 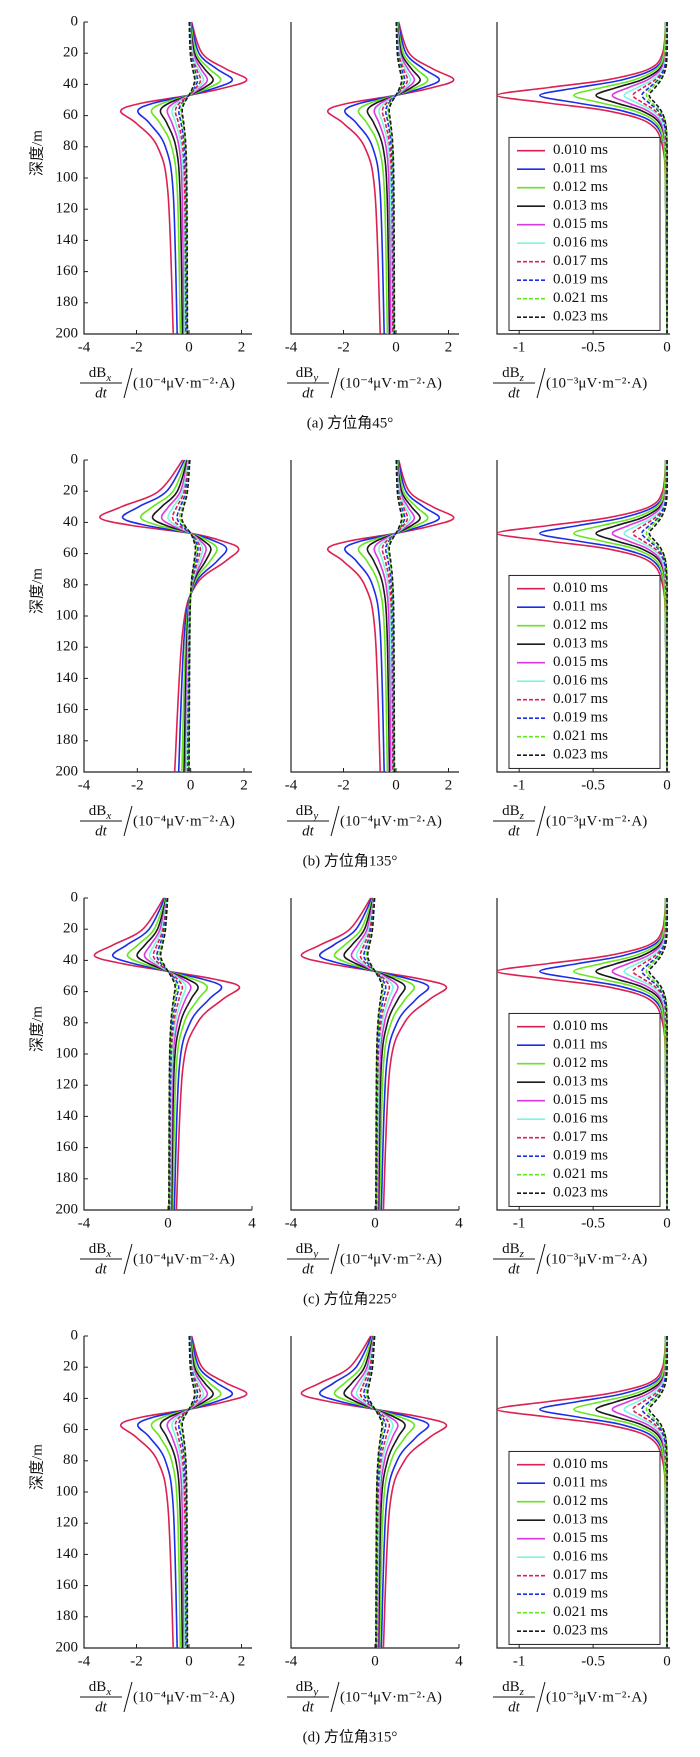 I want to click on x-tick-label: -1, so click(x=519, y=785).